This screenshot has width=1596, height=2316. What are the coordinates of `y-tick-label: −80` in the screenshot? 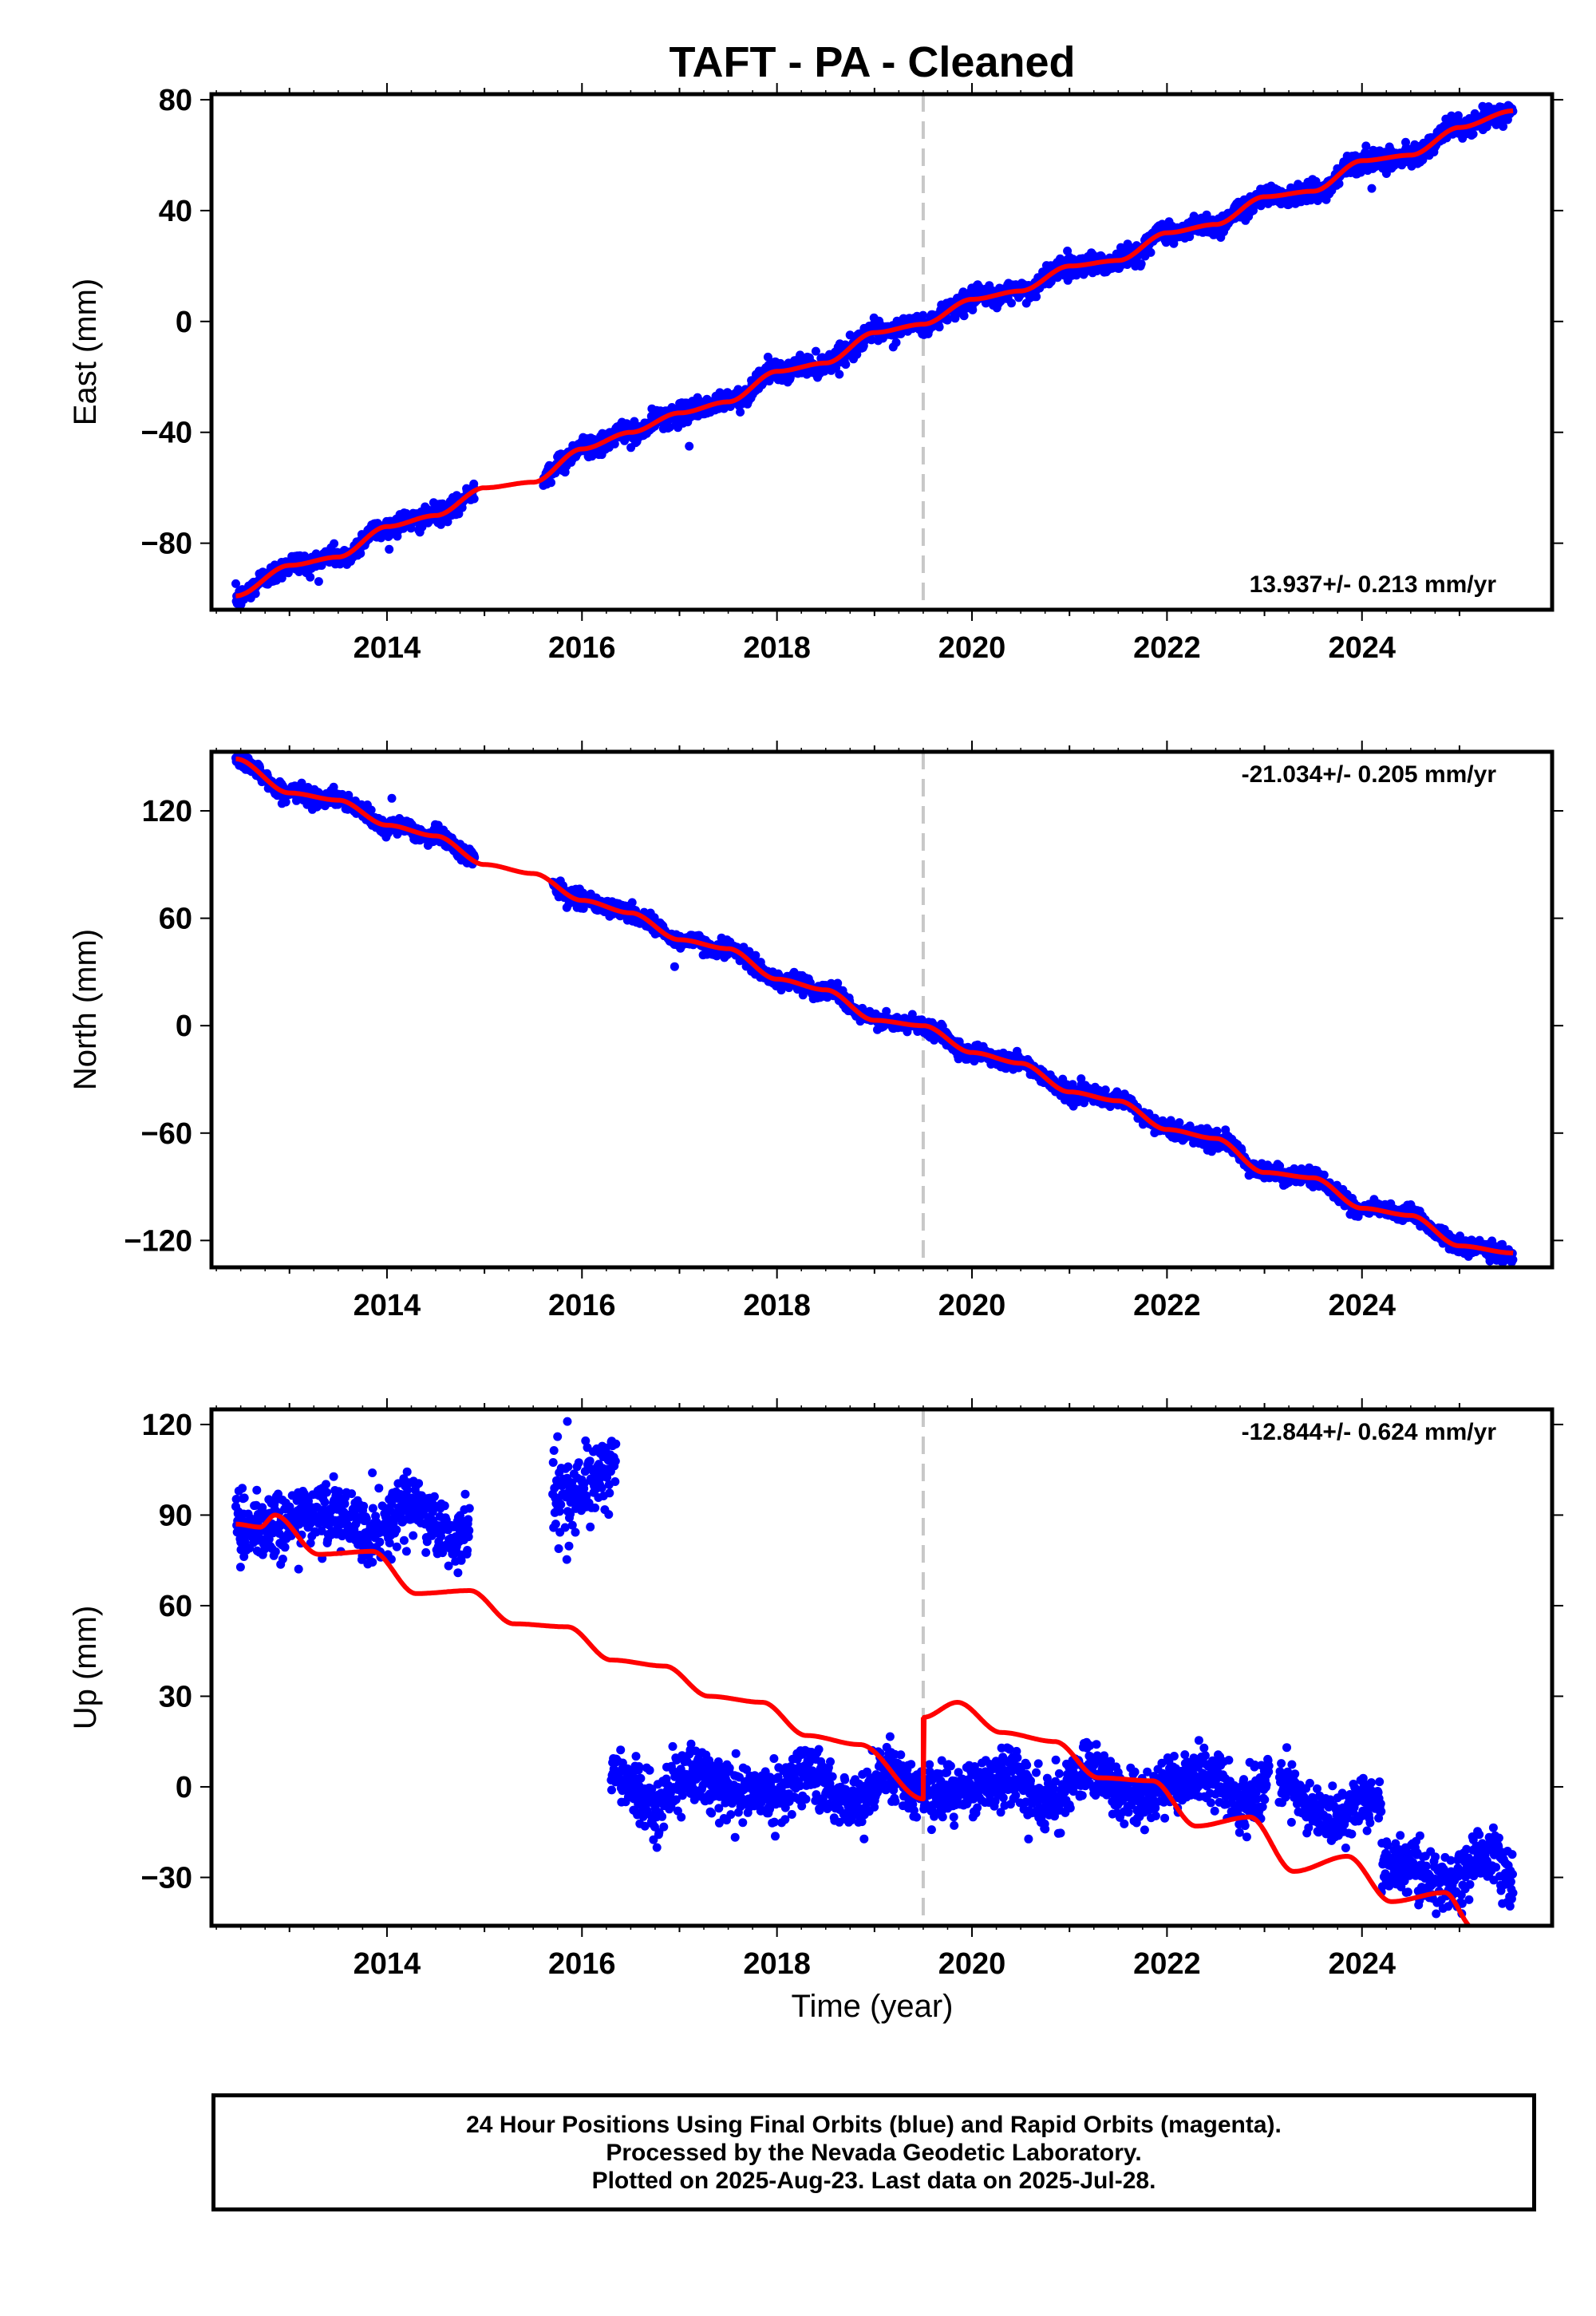 It's located at (166, 544).